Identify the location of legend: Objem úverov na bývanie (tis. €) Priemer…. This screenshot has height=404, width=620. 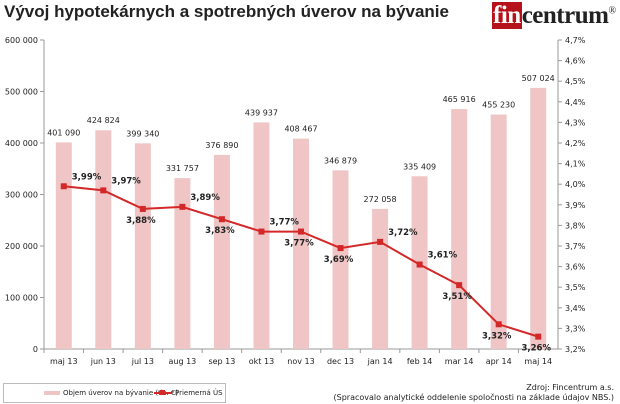
(114, 393).